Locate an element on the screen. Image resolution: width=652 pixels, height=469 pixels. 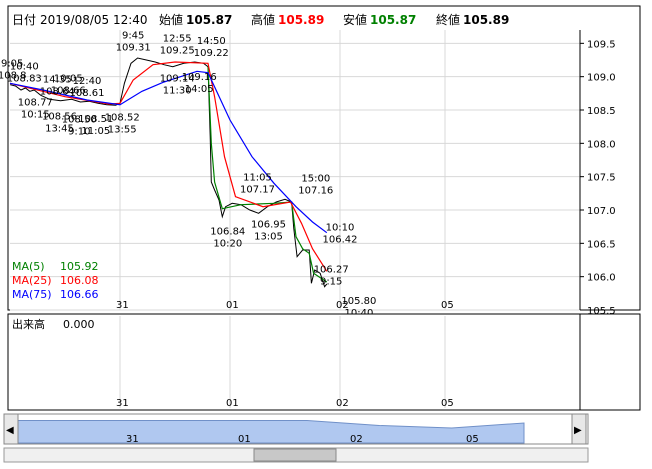
annotation-value: 108.83 is located at coordinates (24, 78).